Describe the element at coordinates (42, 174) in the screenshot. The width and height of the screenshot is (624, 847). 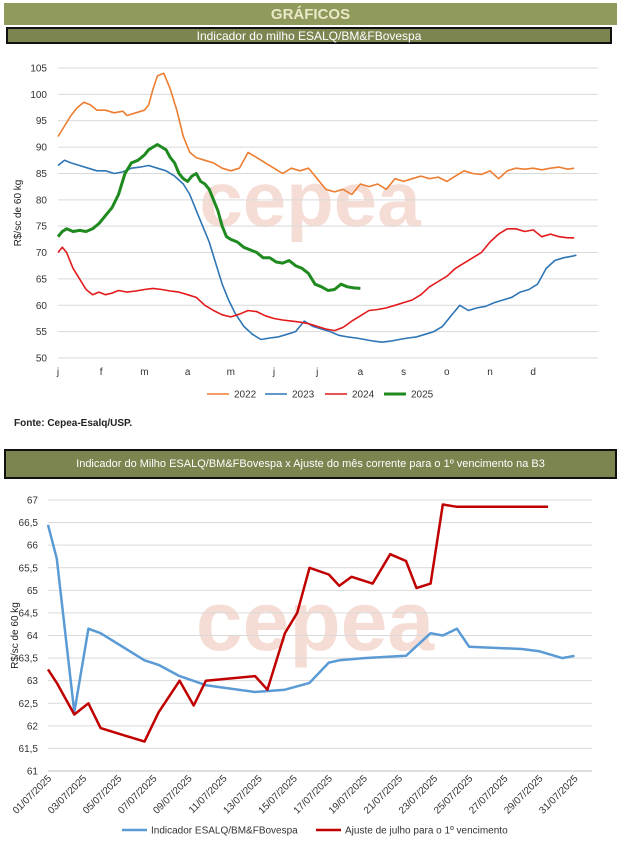
I see `y-tick-label: 85` at that location.